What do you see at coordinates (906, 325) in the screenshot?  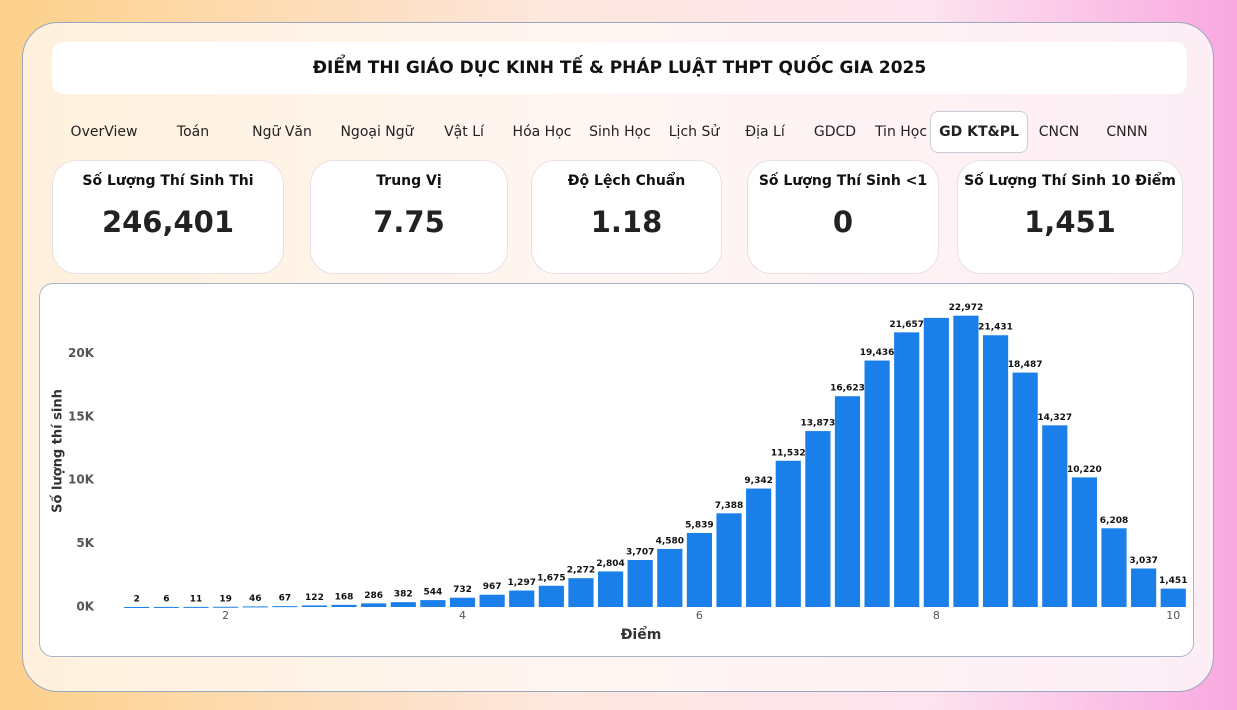 I see `value-label: 21,657` at bounding box center [906, 325].